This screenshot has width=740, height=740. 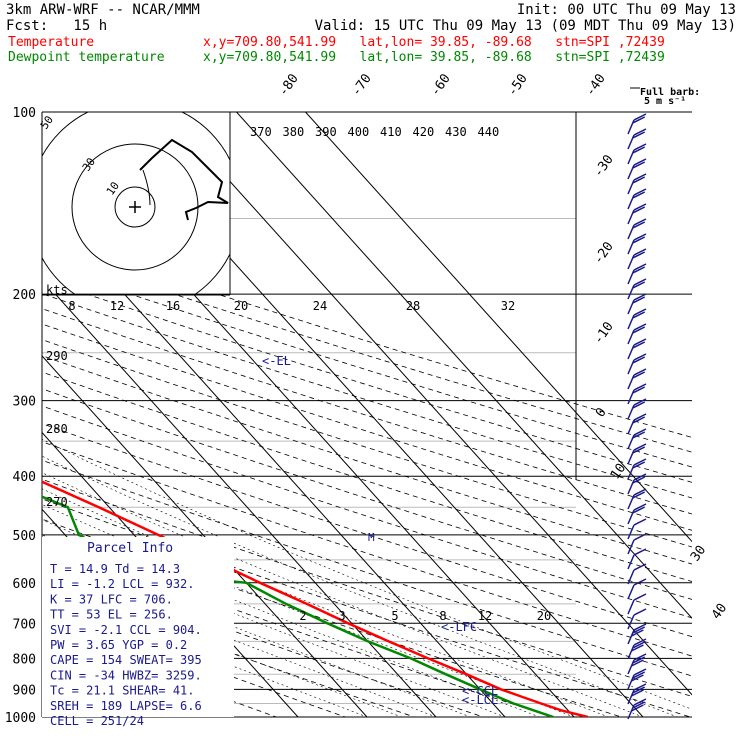 I want to click on pressure-label-100: 100, so click(x=24, y=113).